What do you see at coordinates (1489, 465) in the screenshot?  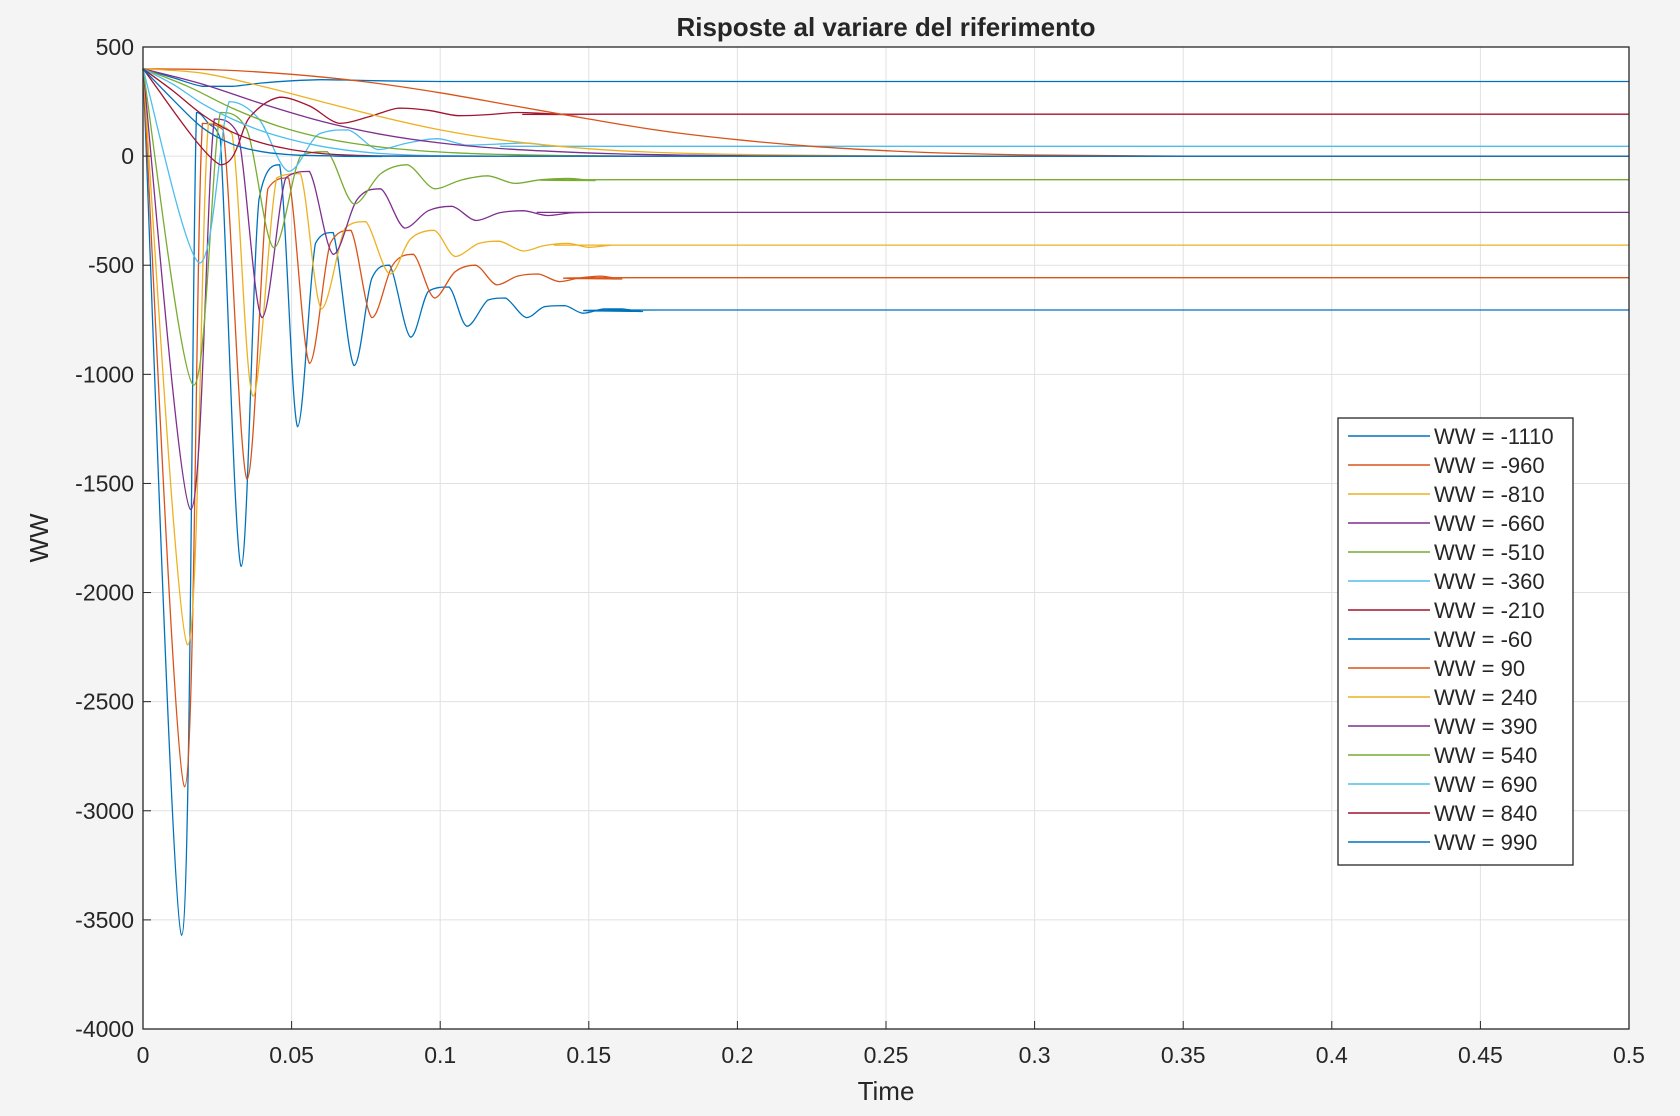 I see `legend-label: WW = -960` at bounding box center [1489, 465].